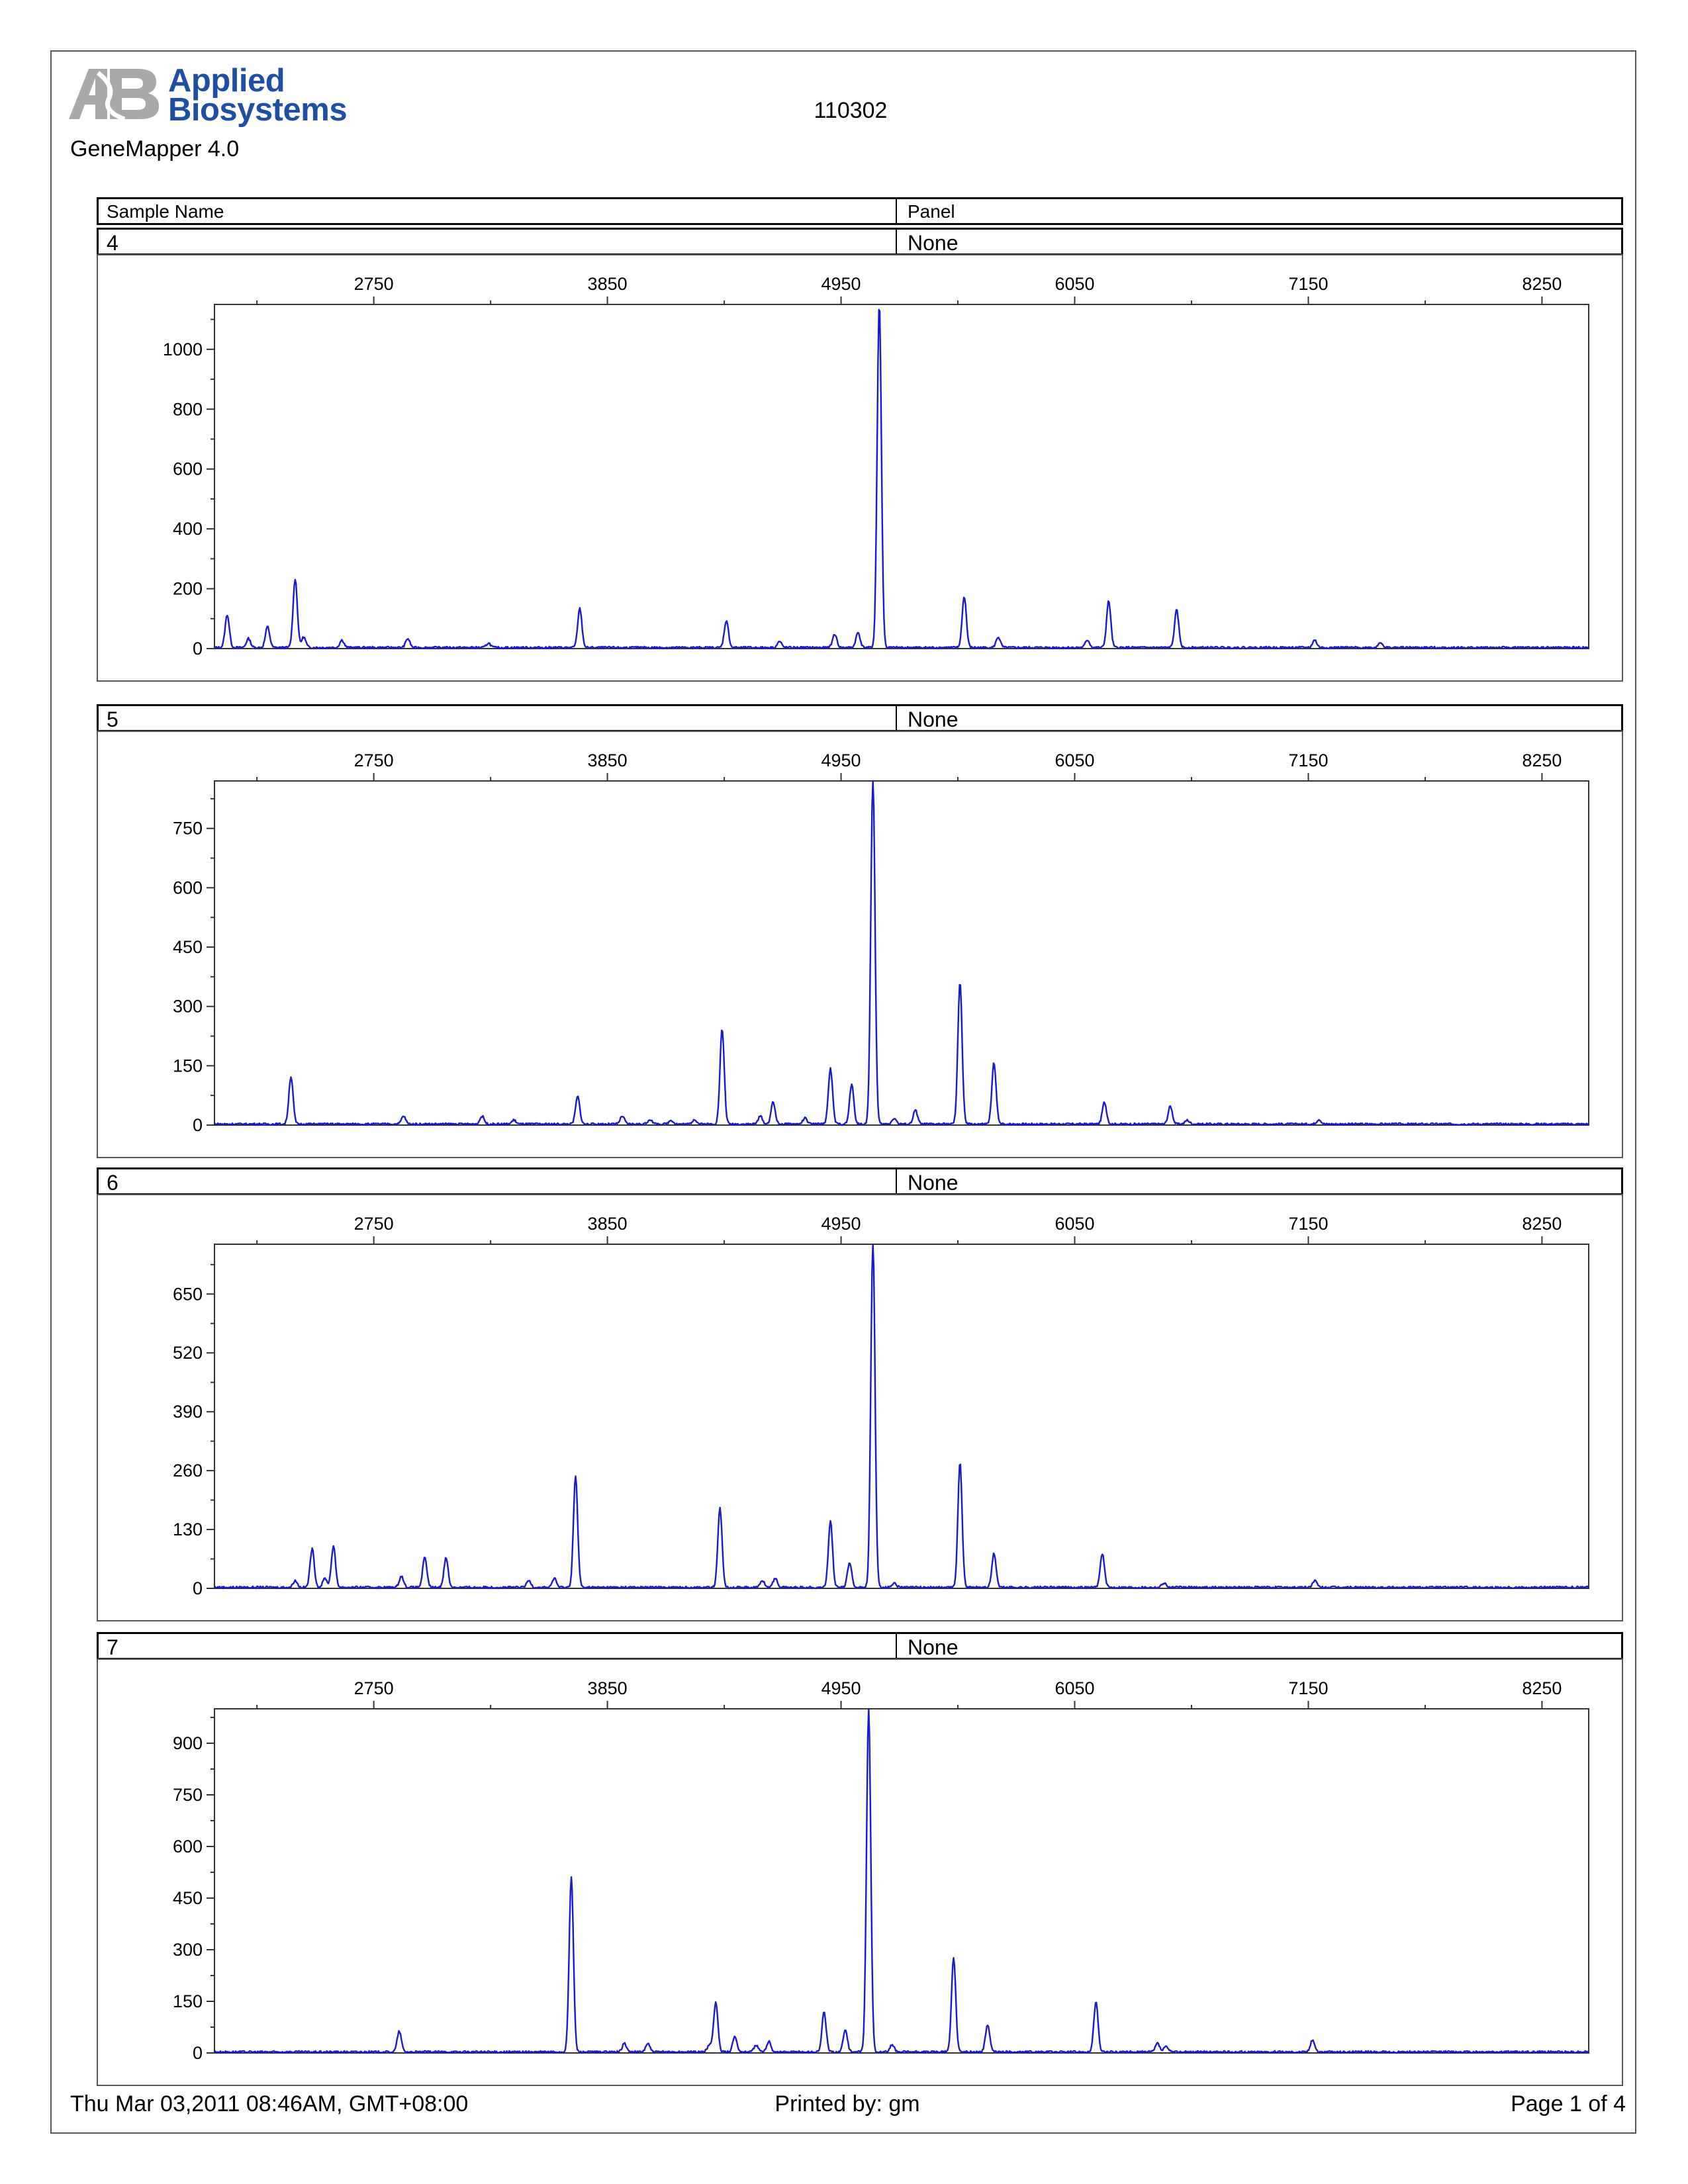 This screenshot has width=1688, height=2184. What do you see at coordinates (188, 529) in the screenshot?
I see `y-tick-label: 400` at bounding box center [188, 529].